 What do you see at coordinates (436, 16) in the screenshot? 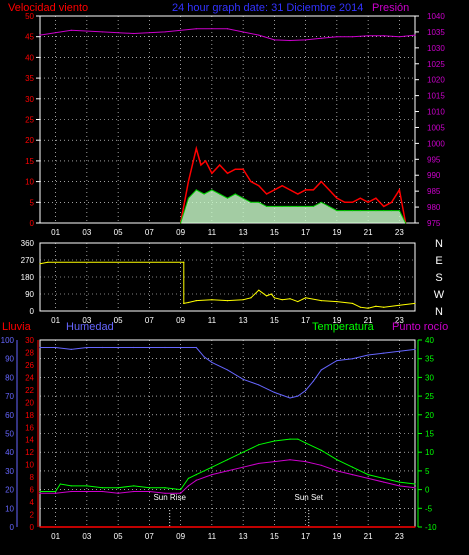
I see `pressure-y-tick-label: 1040` at bounding box center [436, 16].